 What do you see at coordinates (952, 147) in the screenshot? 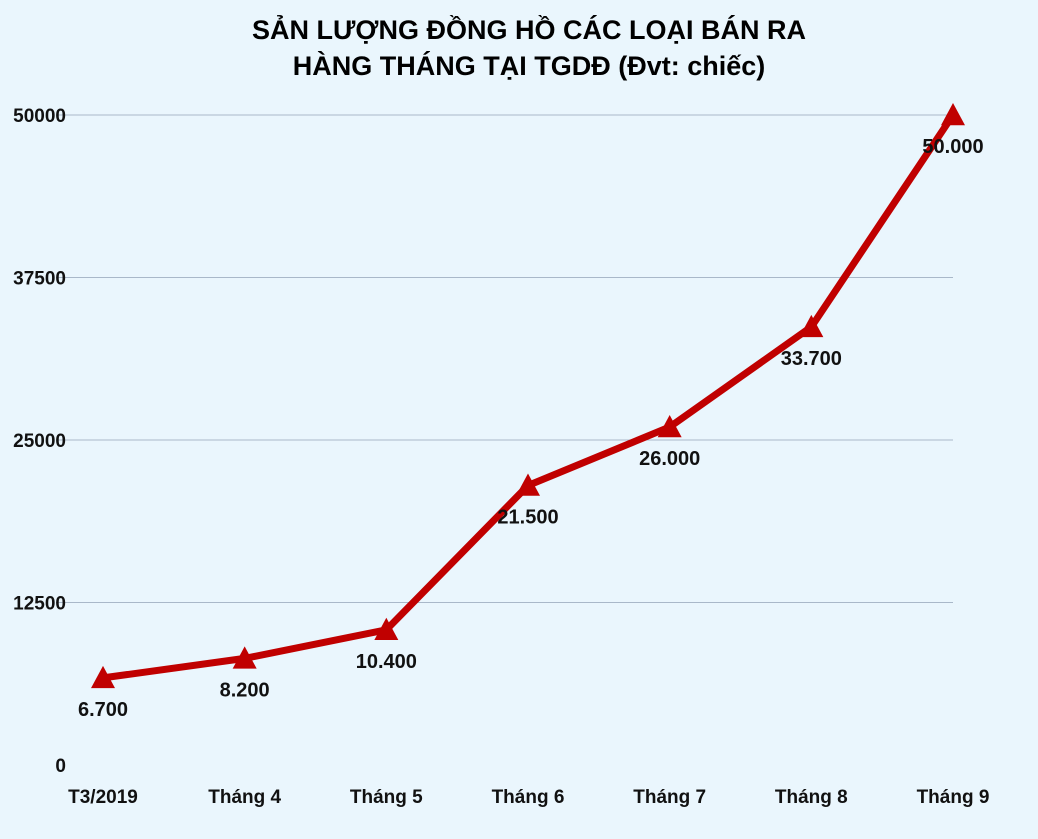
I see `data-label: 50.000` at bounding box center [952, 147].